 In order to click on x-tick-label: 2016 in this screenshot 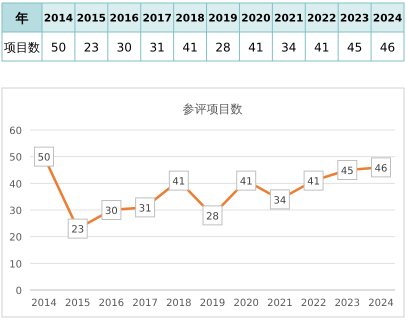, I will do `click(111, 303)`.